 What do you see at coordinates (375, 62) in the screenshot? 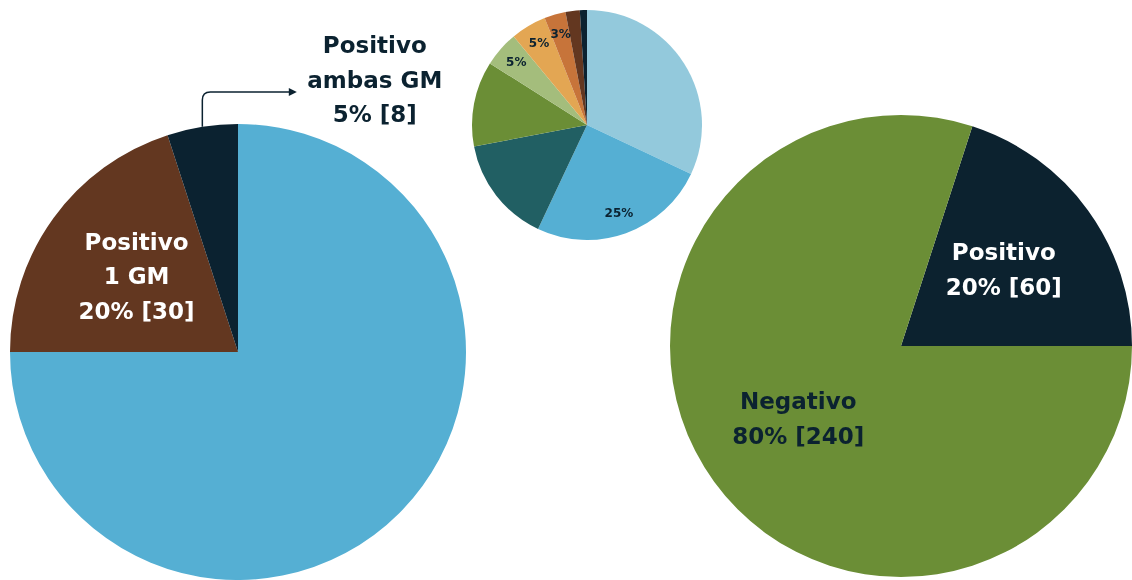
I see `slice-label: Positivo ambas GM` at bounding box center [375, 62].